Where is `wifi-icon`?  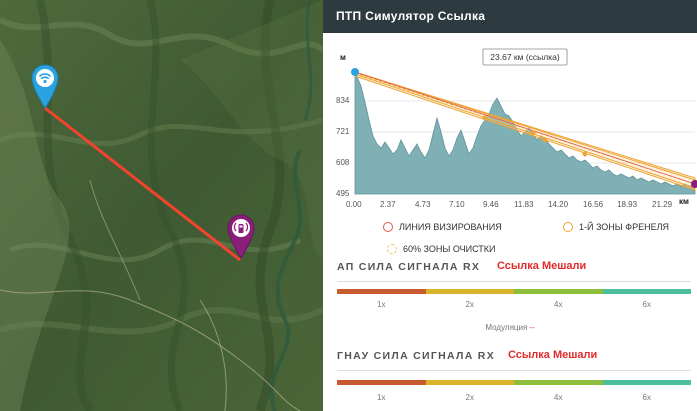 wifi-icon is located at coordinates (45, 86).